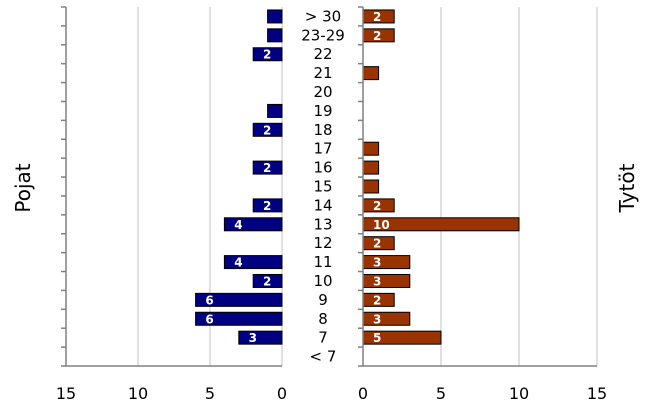 This screenshot has width=651, height=405. I want to click on category-label: 7, so click(323, 338).